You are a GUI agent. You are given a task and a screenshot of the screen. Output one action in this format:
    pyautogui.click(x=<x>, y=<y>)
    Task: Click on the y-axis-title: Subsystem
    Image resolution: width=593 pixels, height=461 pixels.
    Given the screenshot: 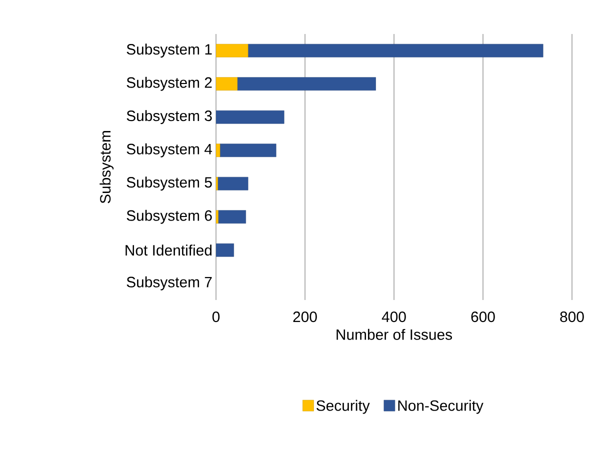 What is the action you would take?
    pyautogui.click(x=107, y=167)
    